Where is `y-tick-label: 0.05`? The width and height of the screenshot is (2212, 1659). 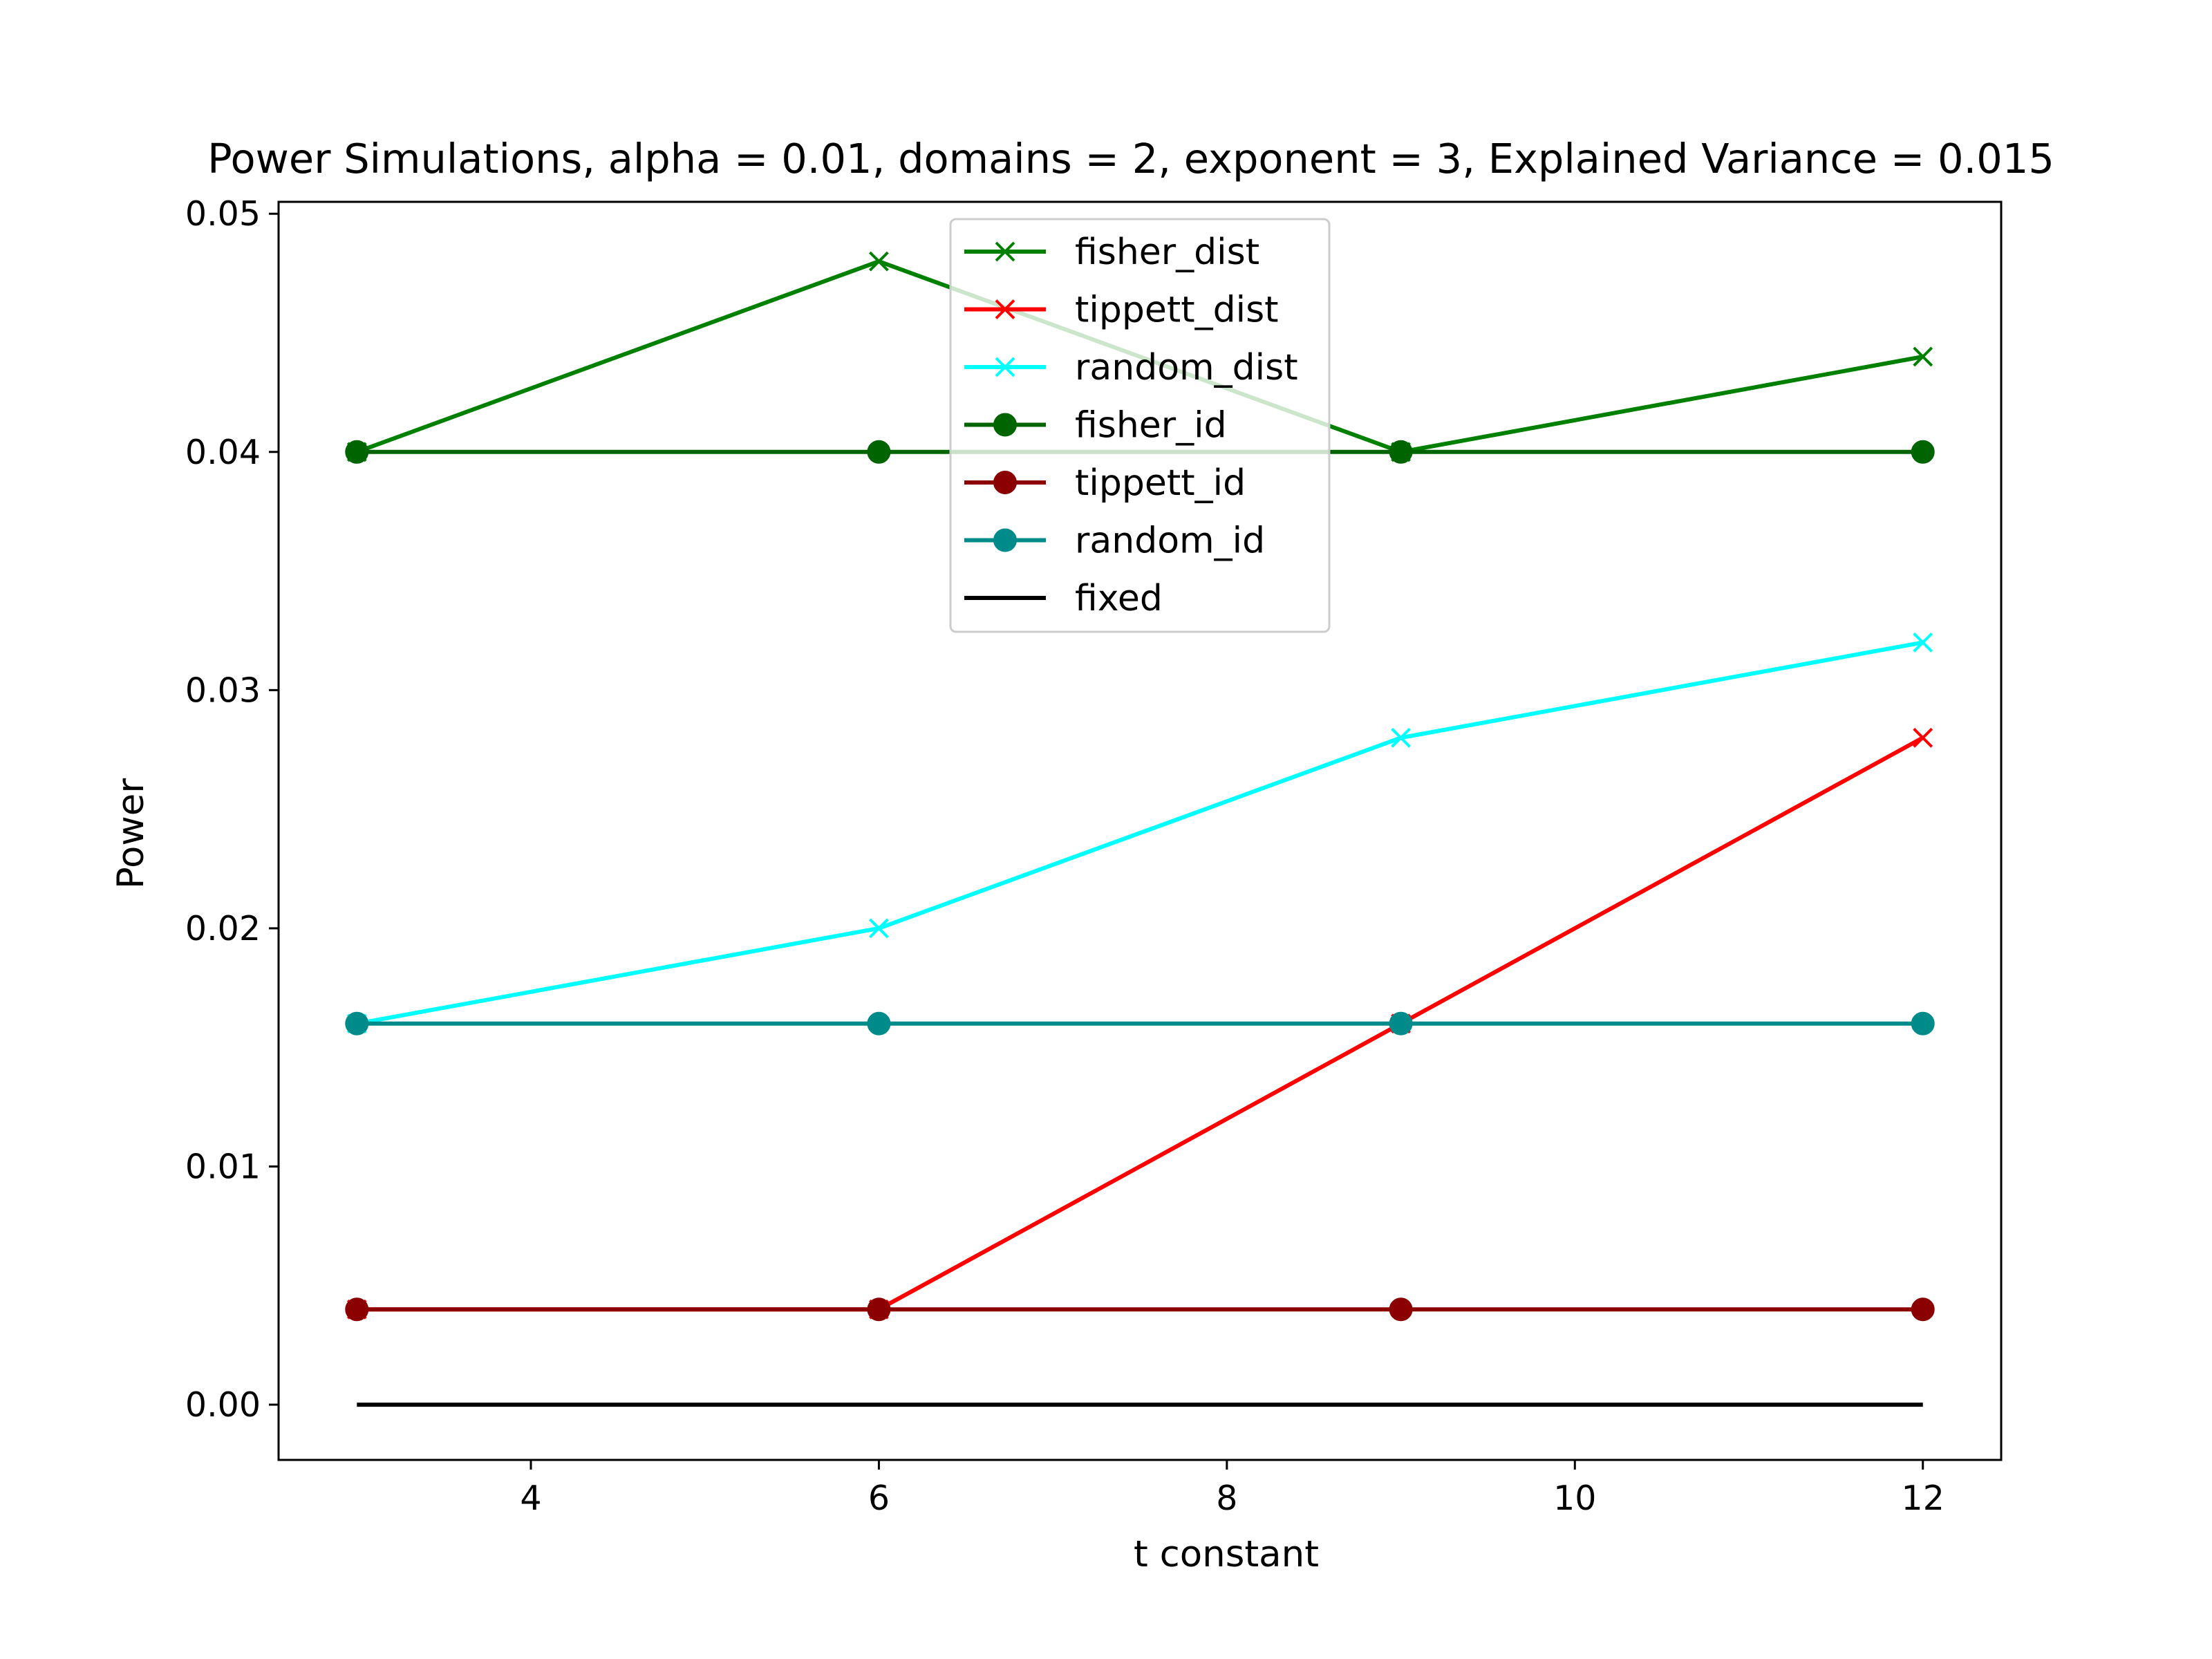 y-tick-label: 0.05 is located at coordinates (223, 214).